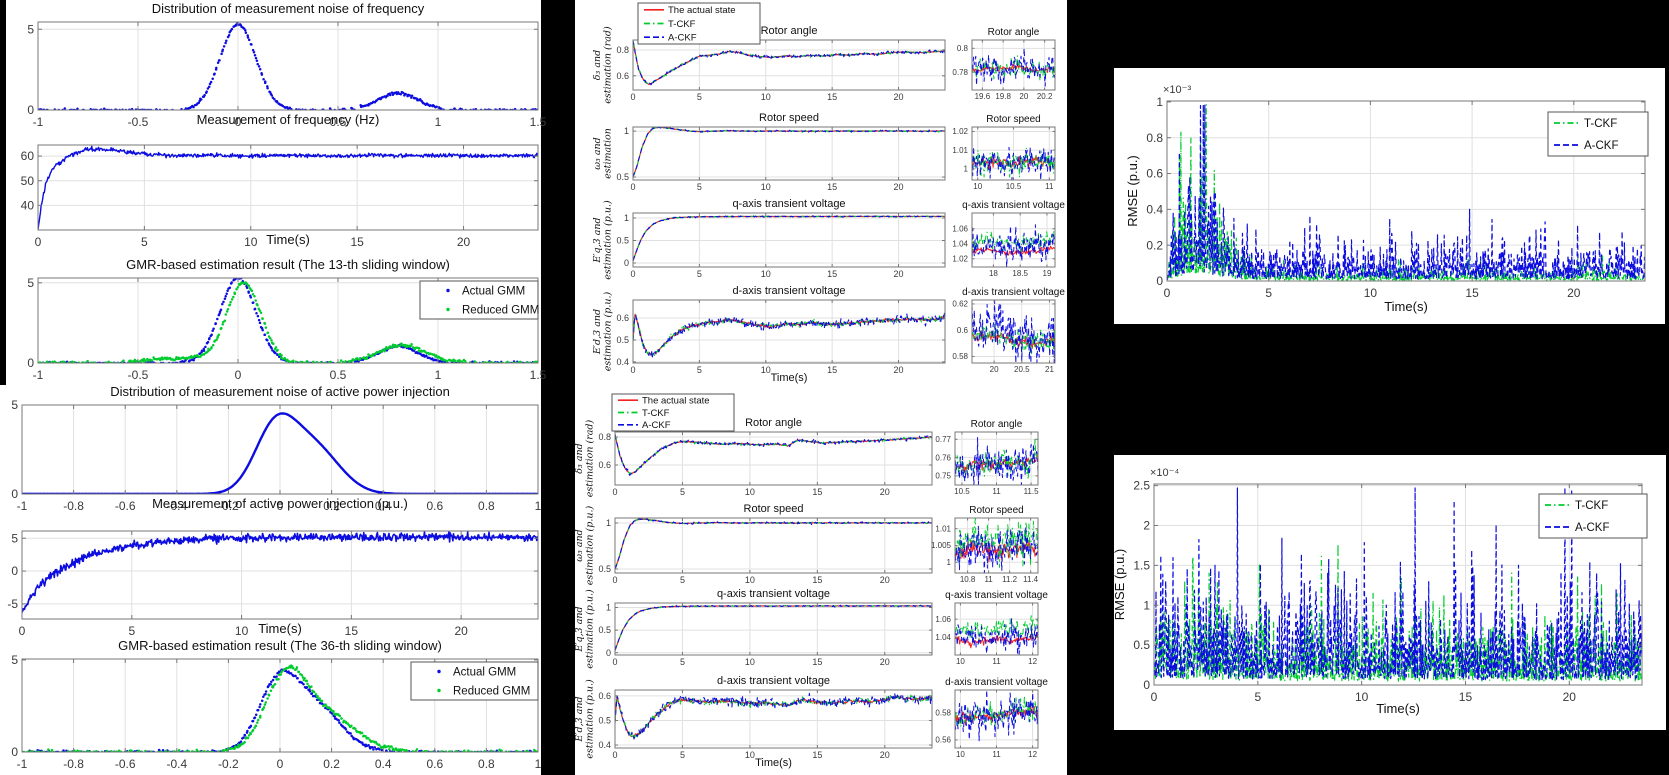 The width and height of the screenshot is (1669, 775). What do you see at coordinates (579, 629) in the screenshot?
I see `y-axis-label: E′q,3 and` at bounding box center [579, 629].